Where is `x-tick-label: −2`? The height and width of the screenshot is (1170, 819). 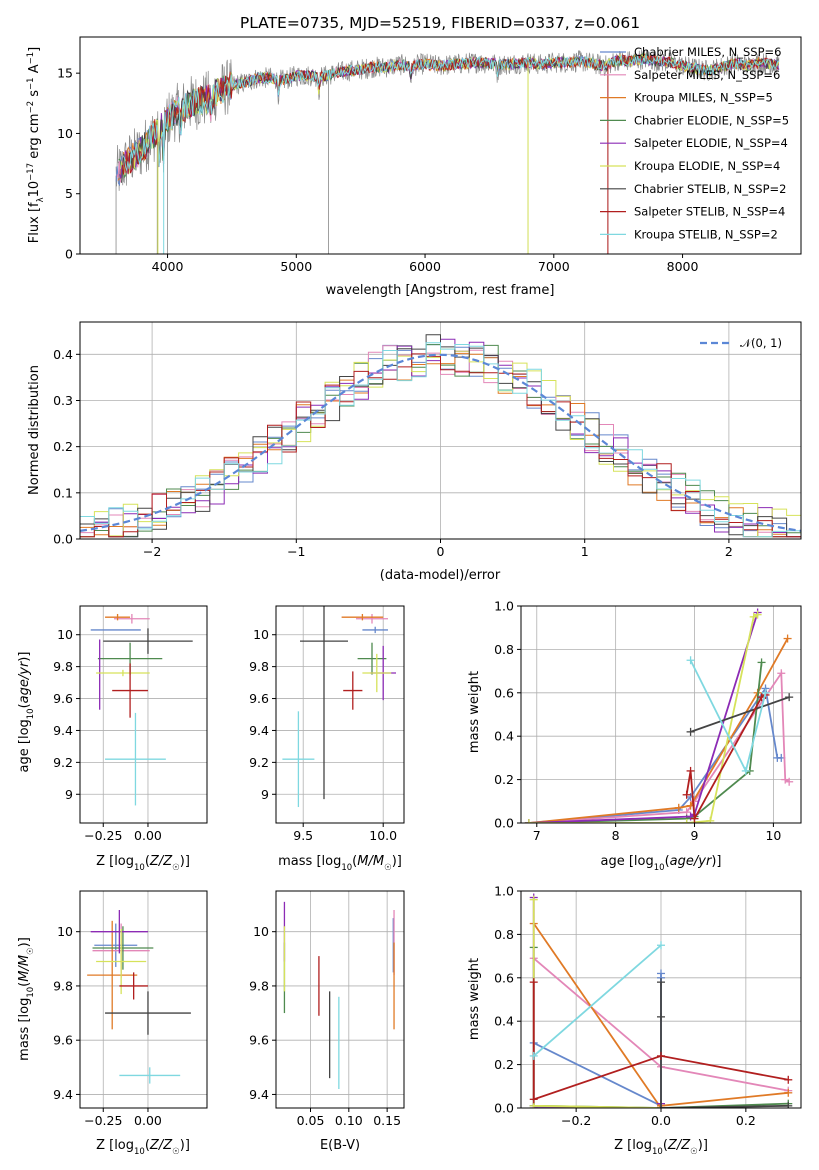 x-tick-label: −2 is located at coordinates (152, 551).